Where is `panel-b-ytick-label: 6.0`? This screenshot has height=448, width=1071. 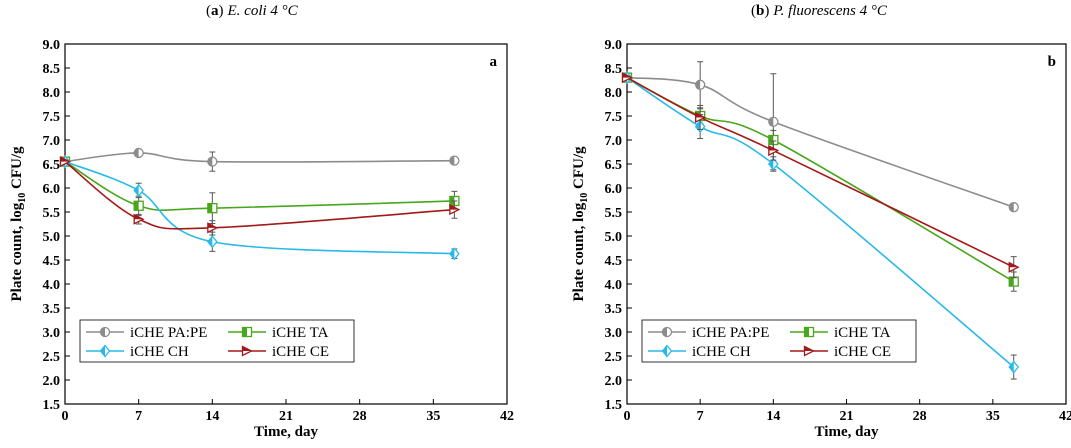 panel-b-ytick-label: 6.0 is located at coordinates (614, 189).